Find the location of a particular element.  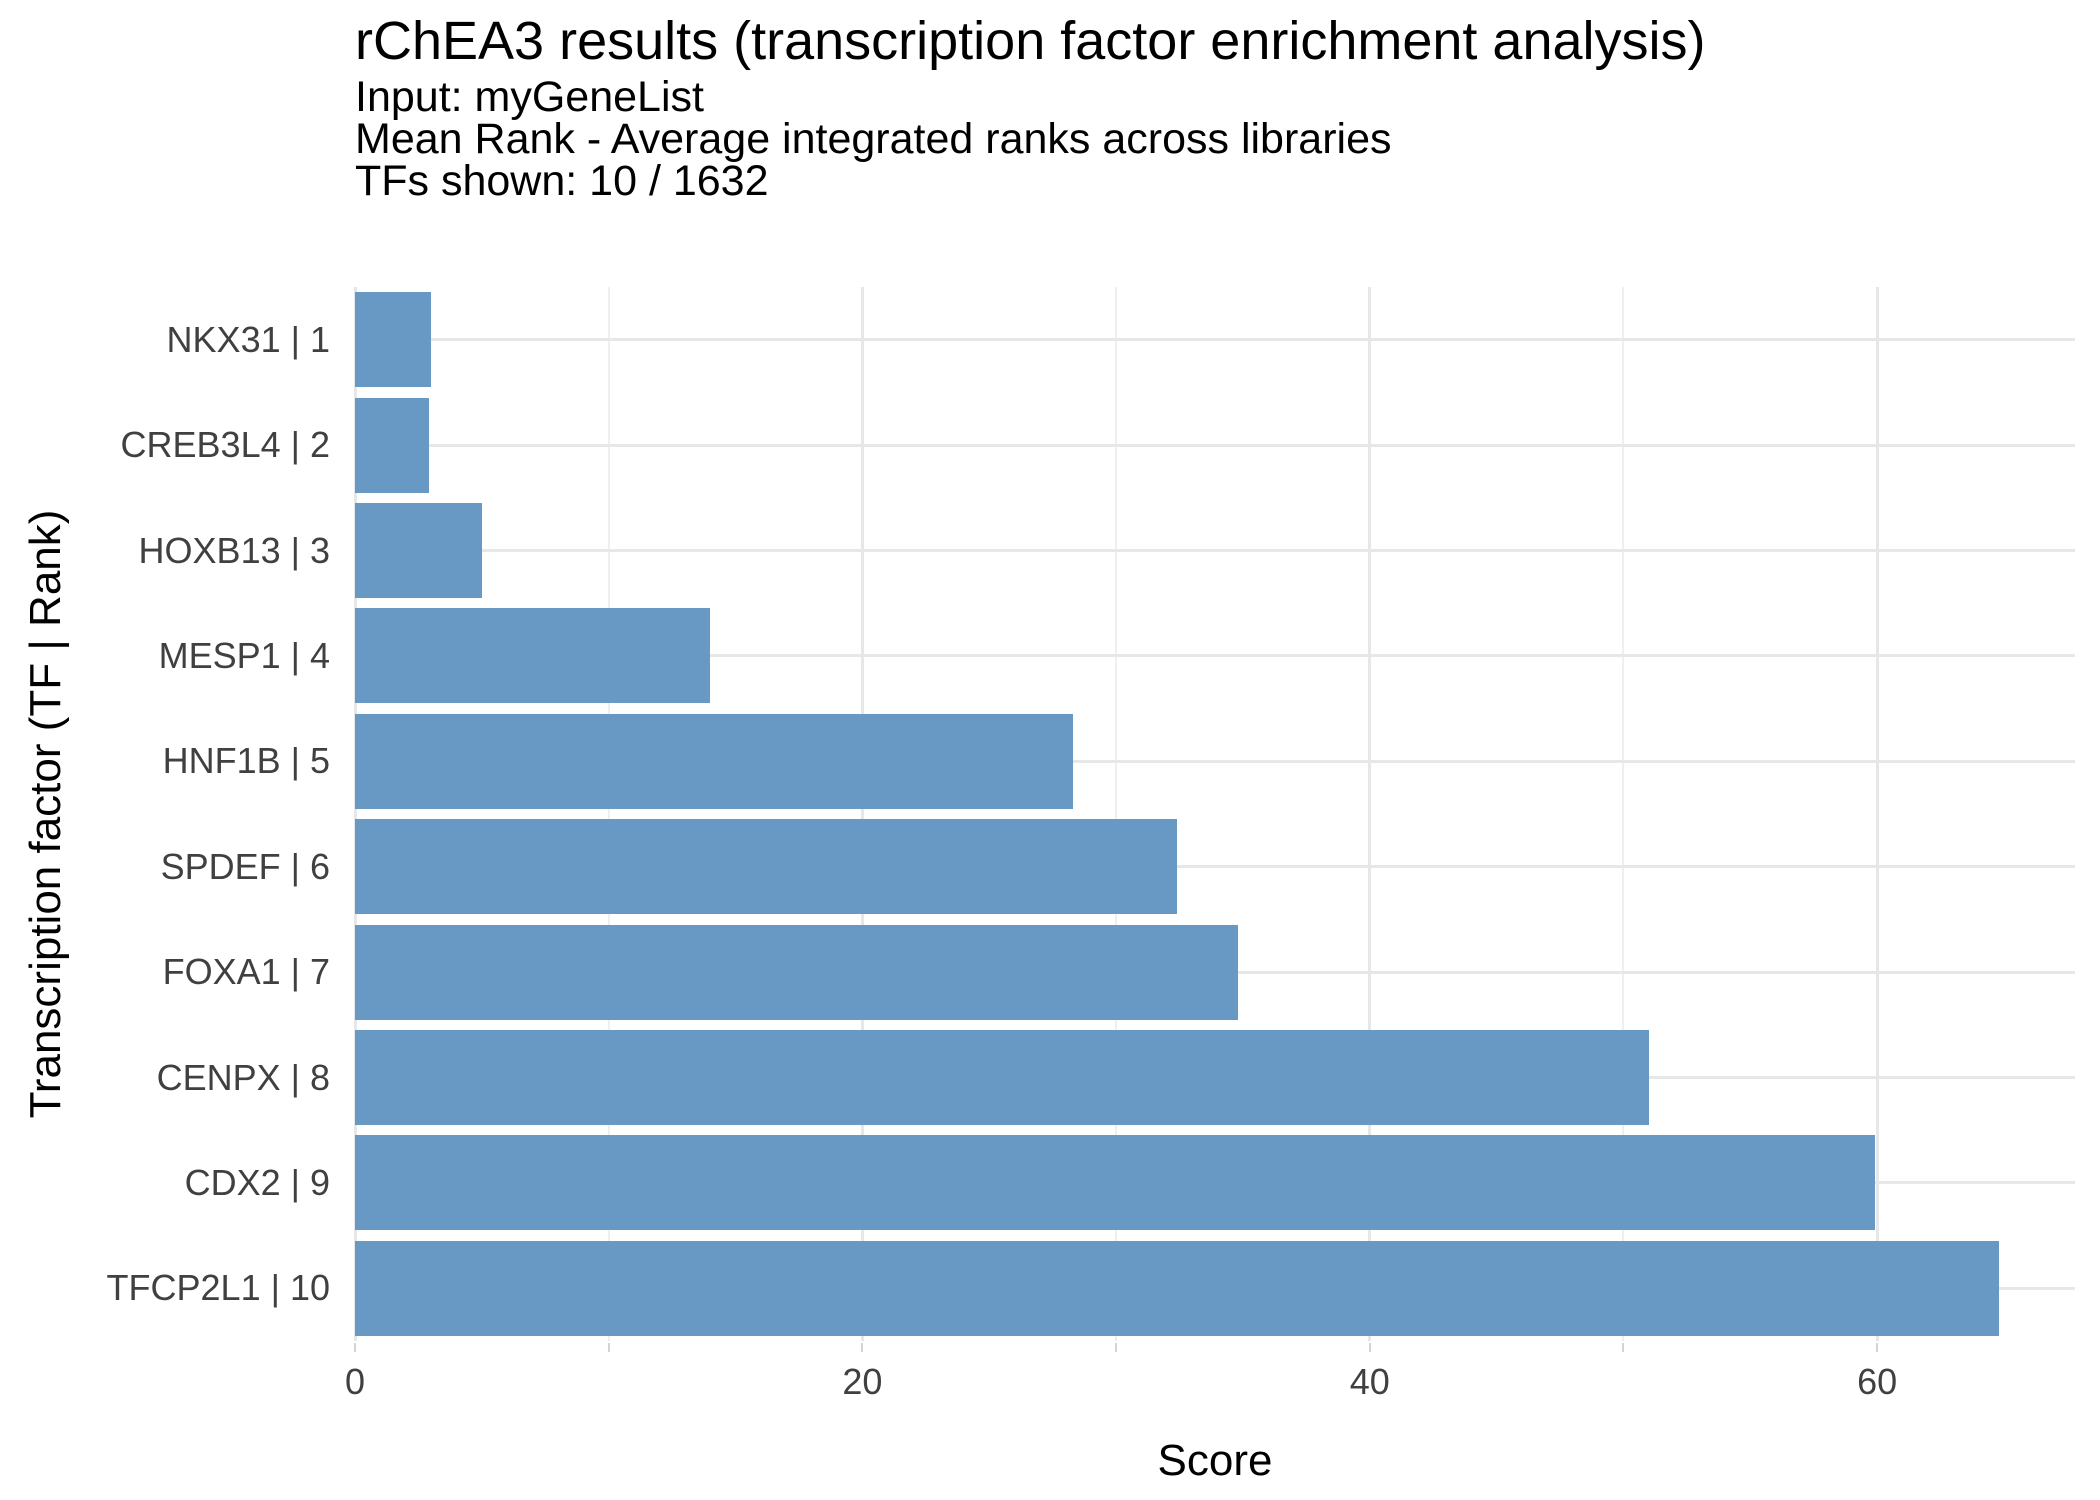

category-label: CREB3L4 | 2 is located at coordinates (225, 445).